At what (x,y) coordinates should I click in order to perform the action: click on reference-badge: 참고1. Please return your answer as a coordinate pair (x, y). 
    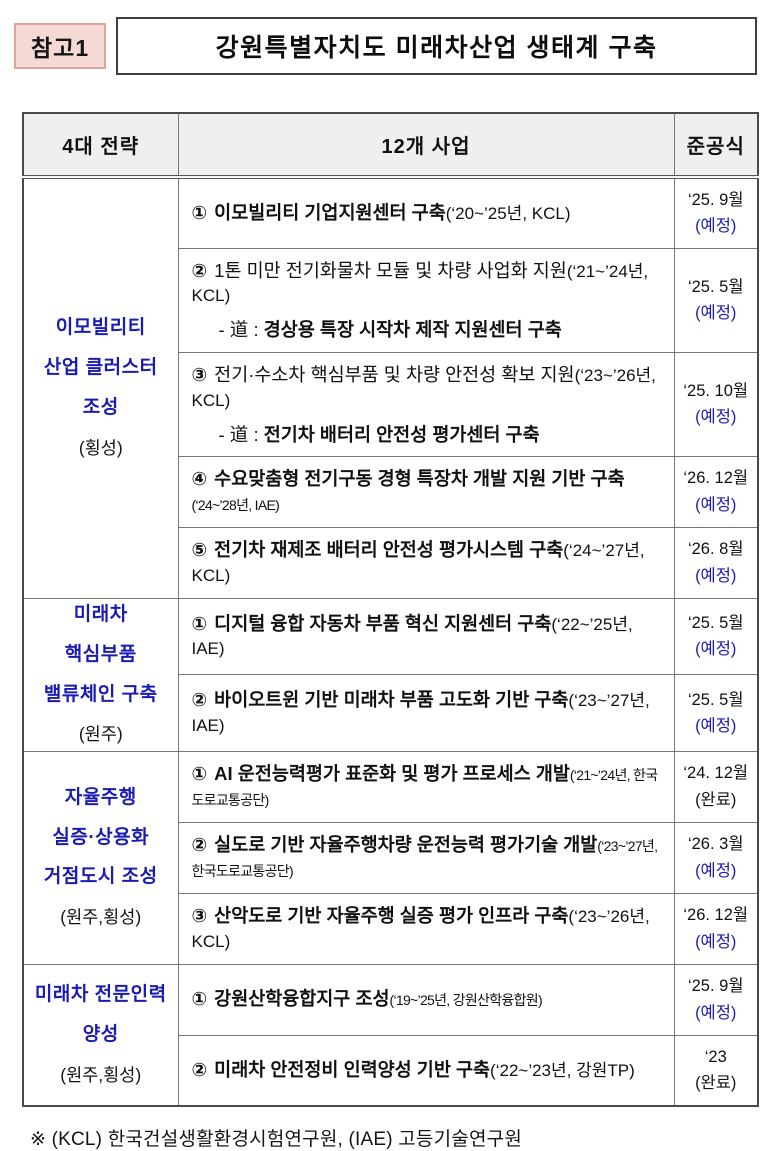
    Looking at the image, I should click on (60, 46).